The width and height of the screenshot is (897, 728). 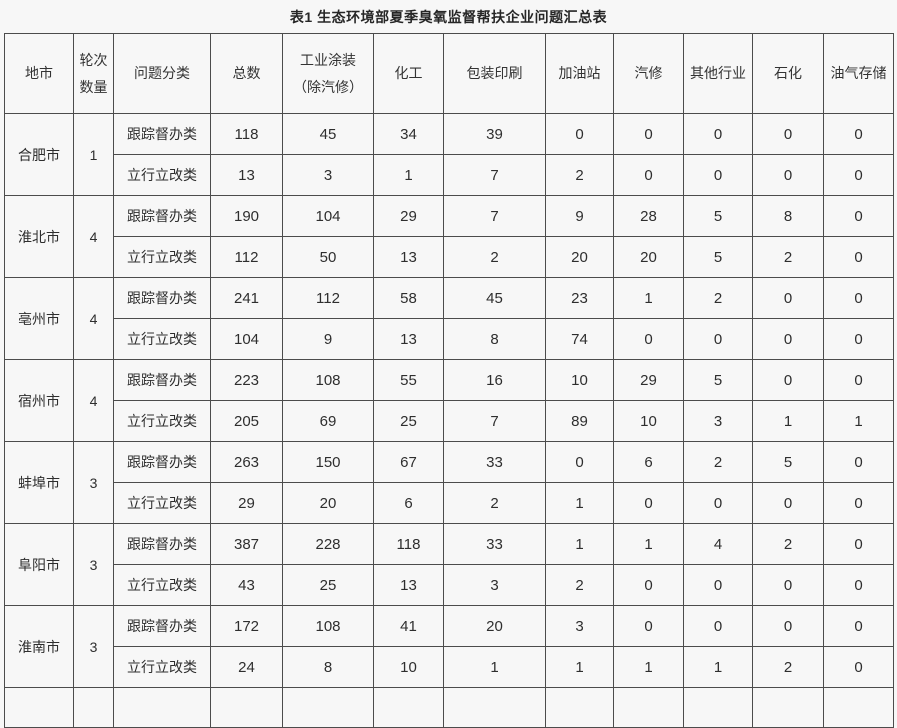 I want to click on table-row: 立行立改类 13 3 1 7 2 0 0 0 0, so click(x=449, y=175).